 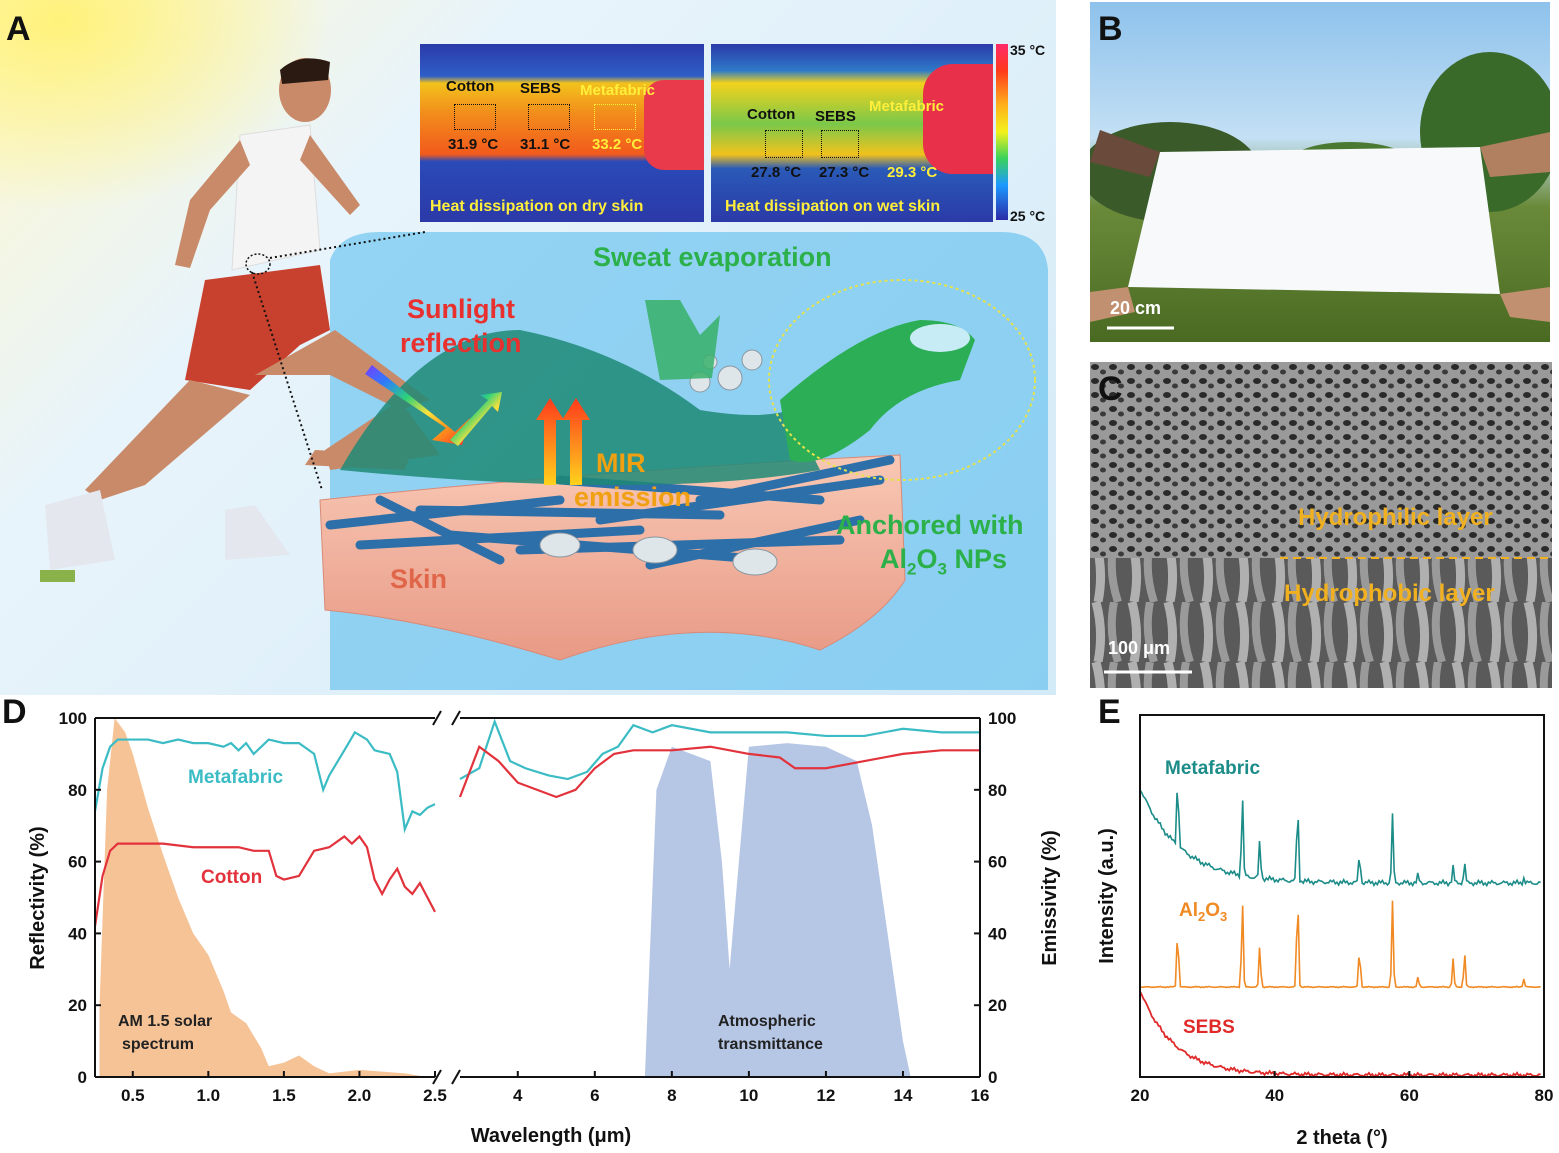 I want to click on thermal-wet-temp-sebs: 27.3 °C, so click(x=844, y=172).